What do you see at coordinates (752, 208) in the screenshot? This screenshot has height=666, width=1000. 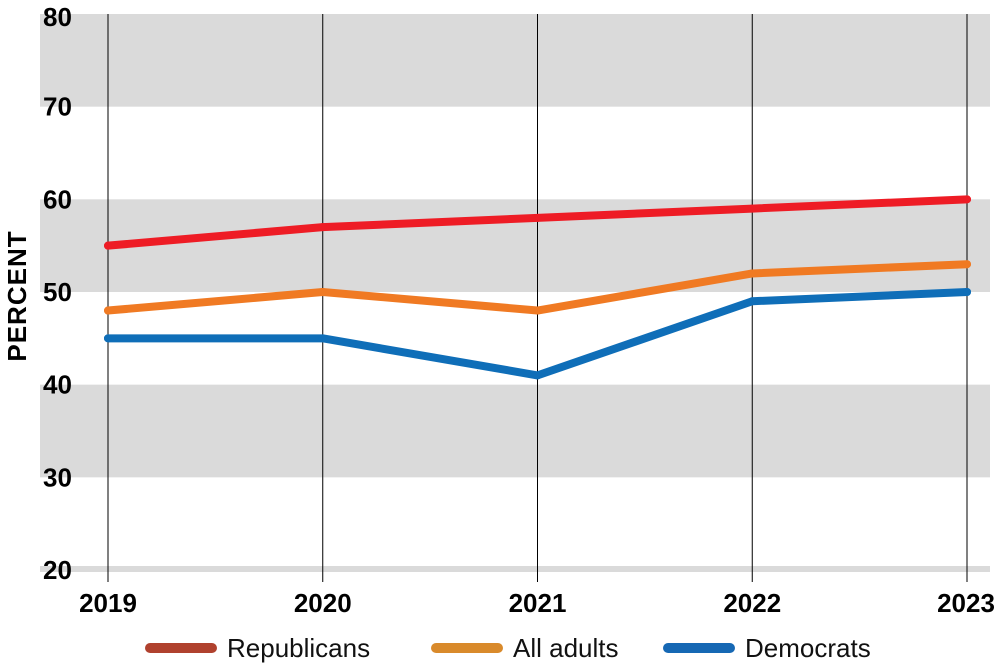 I see `data-point-republicans-2022` at bounding box center [752, 208].